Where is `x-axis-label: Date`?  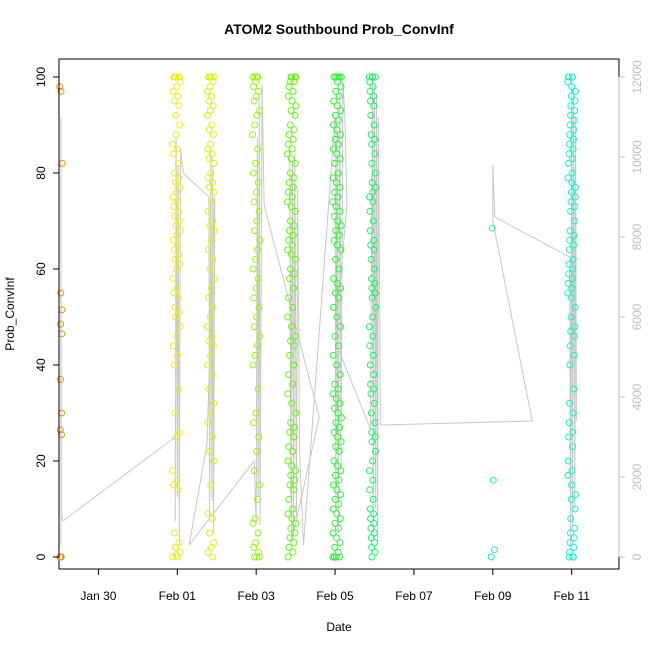 x-axis-label: Date is located at coordinates (339, 627).